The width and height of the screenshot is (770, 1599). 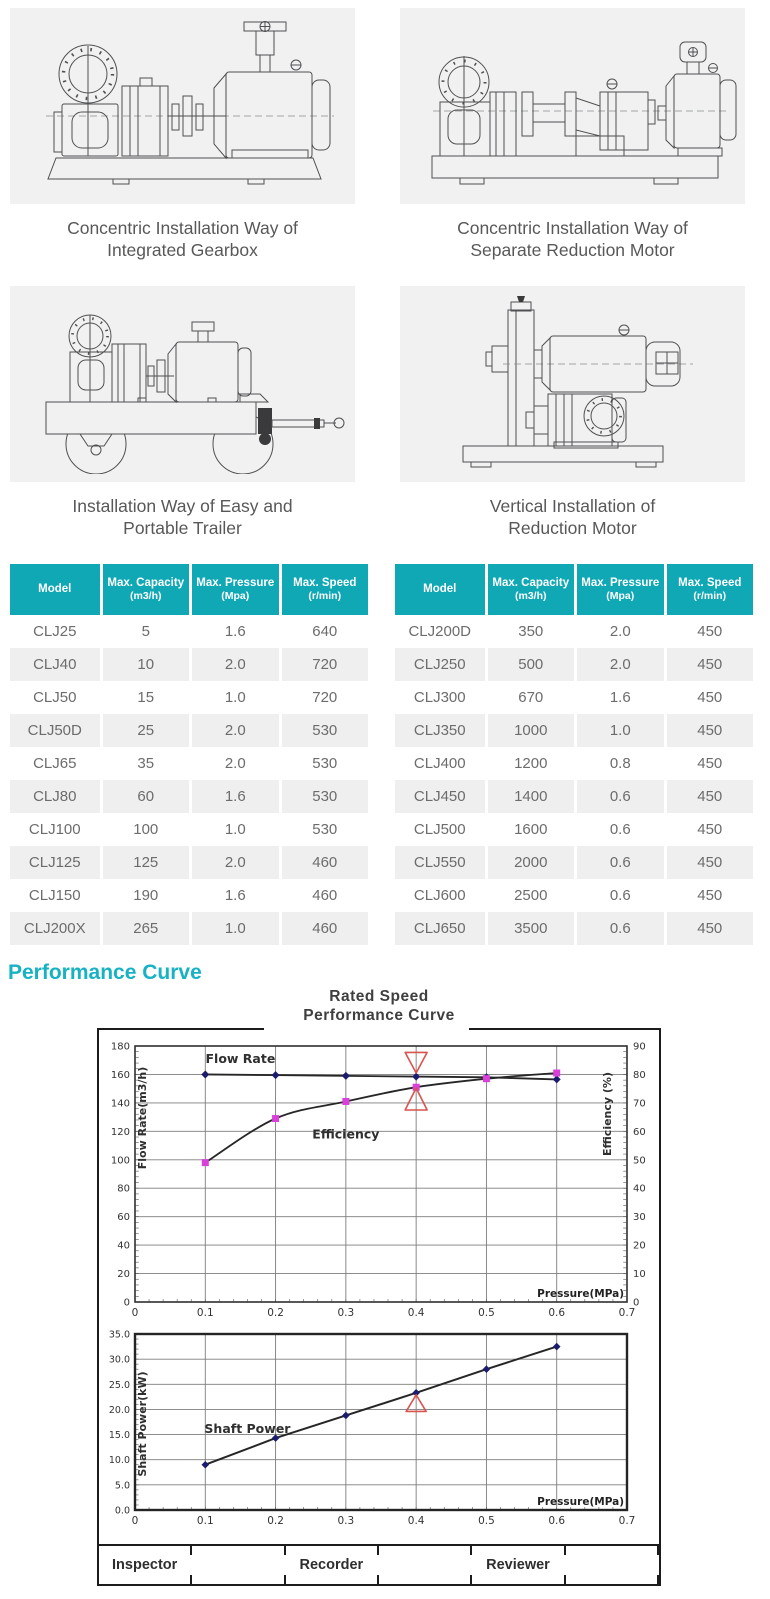 What do you see at coordinates (142, 1424) in the screenshot?
I see `svg-text: Shaft Power(kW)` at bounding box center [142, 1424].